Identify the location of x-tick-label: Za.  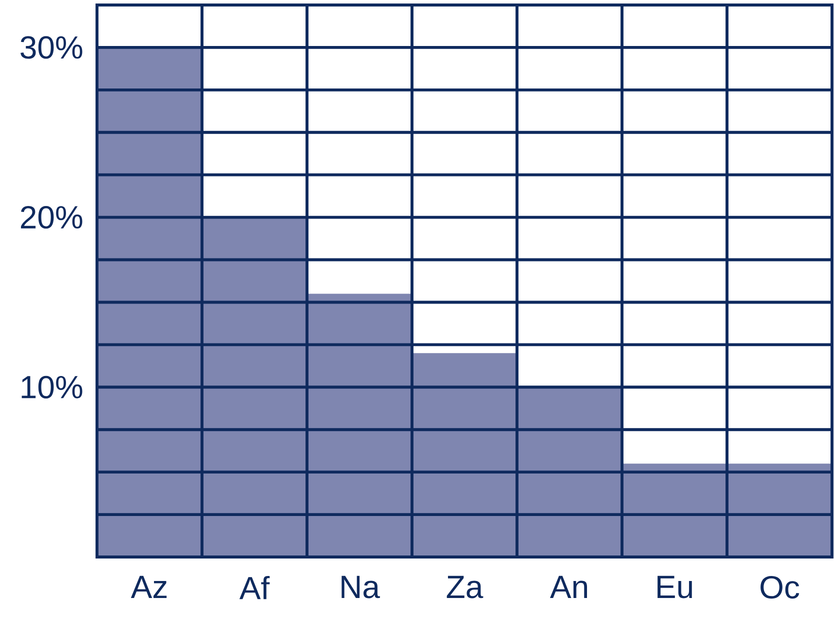
(465, 587).